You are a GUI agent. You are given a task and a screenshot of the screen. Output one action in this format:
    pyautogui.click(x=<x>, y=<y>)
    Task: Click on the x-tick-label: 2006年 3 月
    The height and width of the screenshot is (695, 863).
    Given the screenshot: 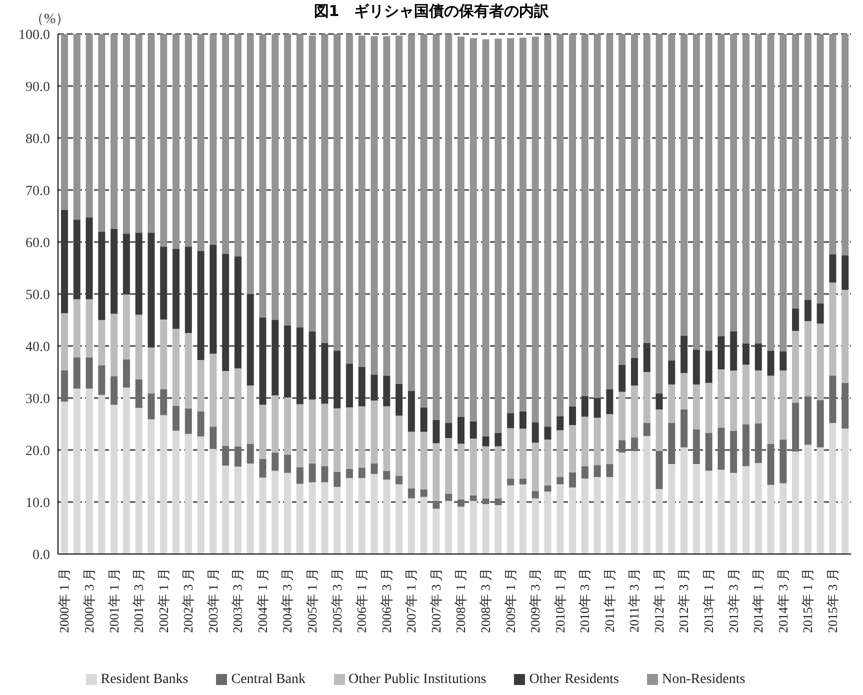 What is the action you would take?
    pyautogui.click(x=386, y=600)
    